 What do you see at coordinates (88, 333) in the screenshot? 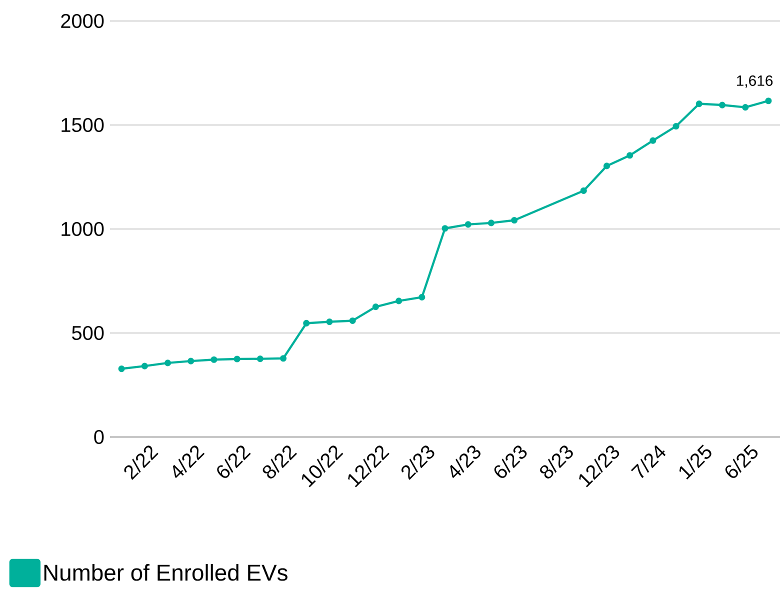
I see `y-tick-label: 500` at bounding box center [88, 333].